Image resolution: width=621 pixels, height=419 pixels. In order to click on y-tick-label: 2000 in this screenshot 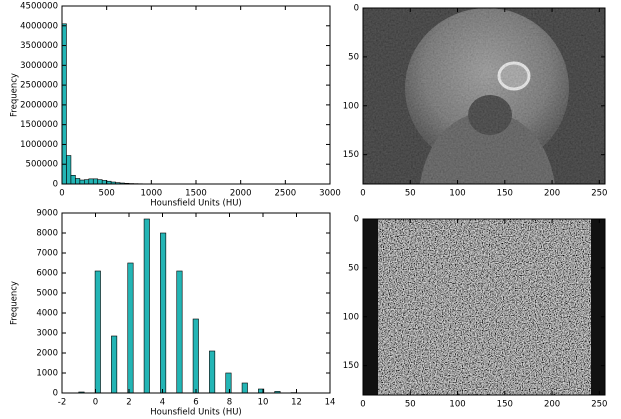, I will do `click(47, 354)`.